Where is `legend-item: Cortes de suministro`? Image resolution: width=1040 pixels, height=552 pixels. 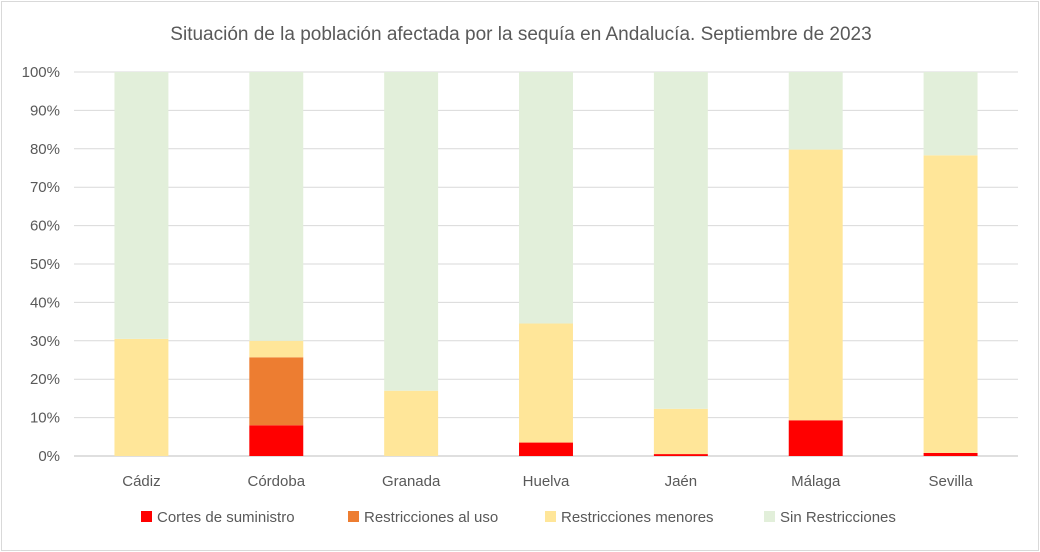 legend-item: Cortes de suministro is located at coordinates (218, 517).